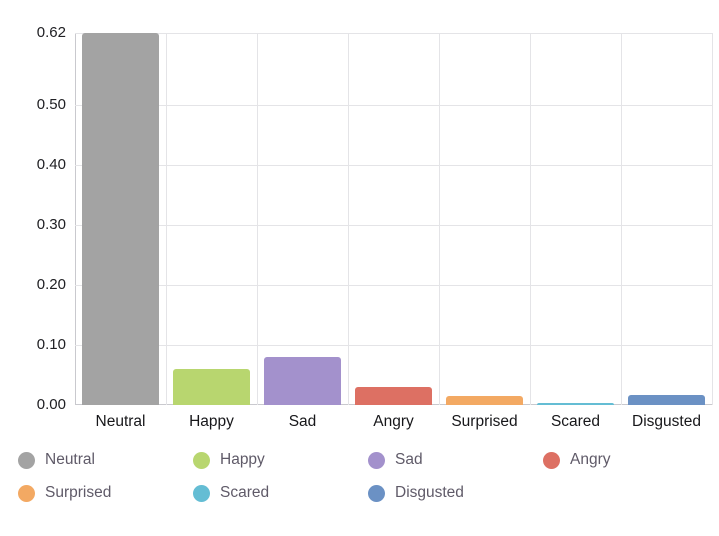 This screenshot has width=719, height=536. What do you see at coordinates (51, 404) in the screenshot?
I see `y-tick-label: 0.00` at bounding box center [51, 404].